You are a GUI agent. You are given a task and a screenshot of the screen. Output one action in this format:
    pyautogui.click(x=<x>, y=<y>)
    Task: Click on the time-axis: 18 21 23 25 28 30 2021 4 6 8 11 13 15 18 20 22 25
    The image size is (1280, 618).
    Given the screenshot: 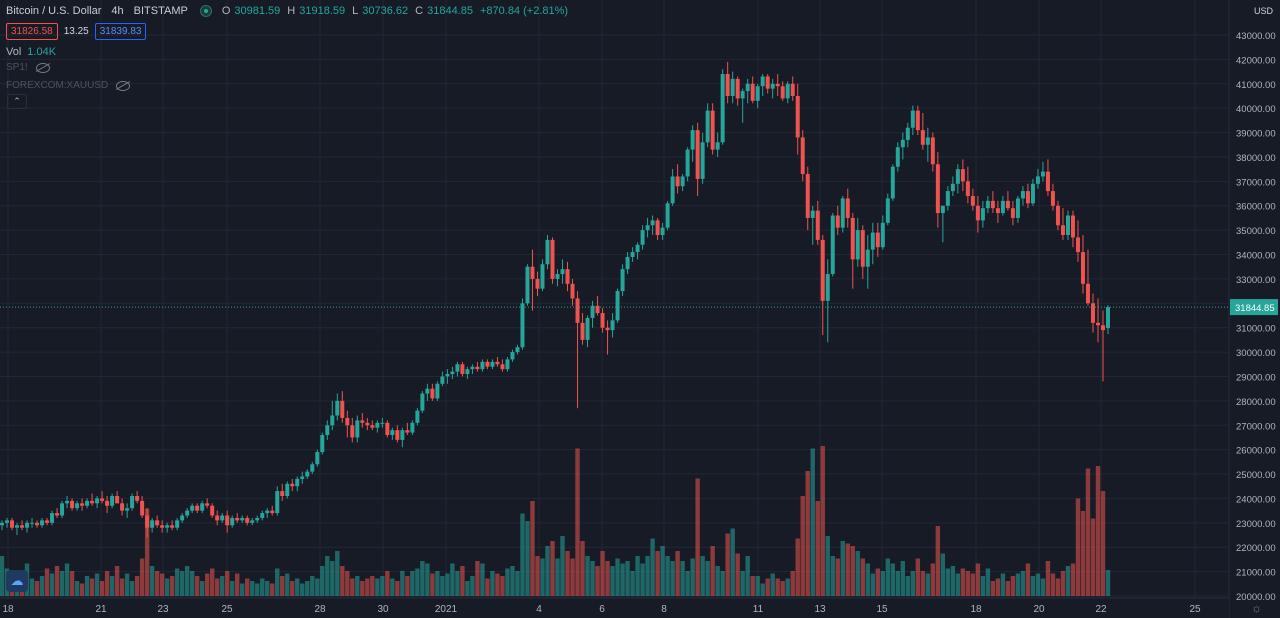 What is the action you would take?
    pyautogui.click(x=614, y=607)
    